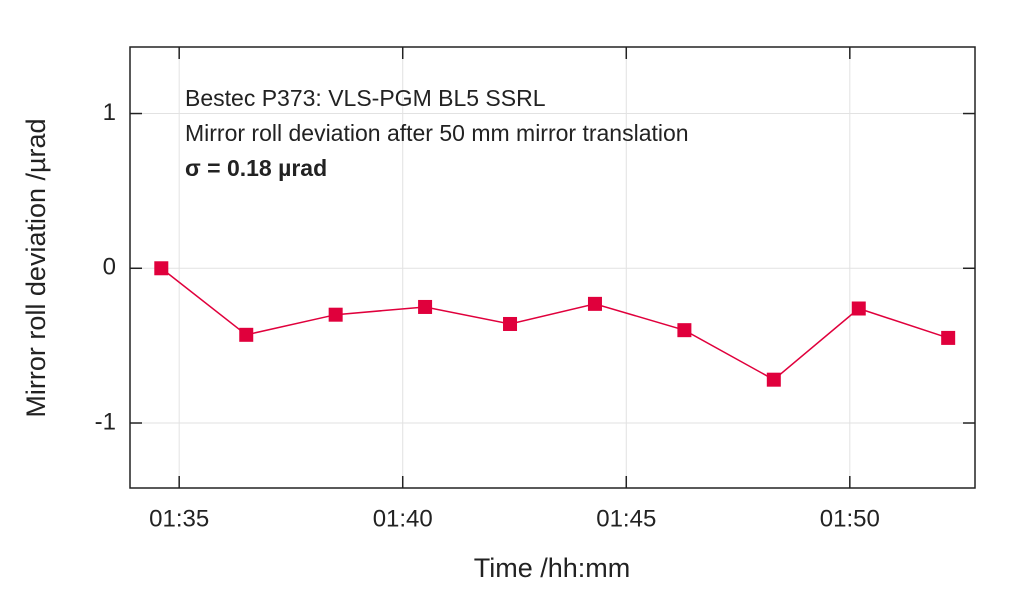  What do you see at coordinates (105, 421) in the screenshot?
I see `y-tick-label: -1` at bounding box center [105, 421].